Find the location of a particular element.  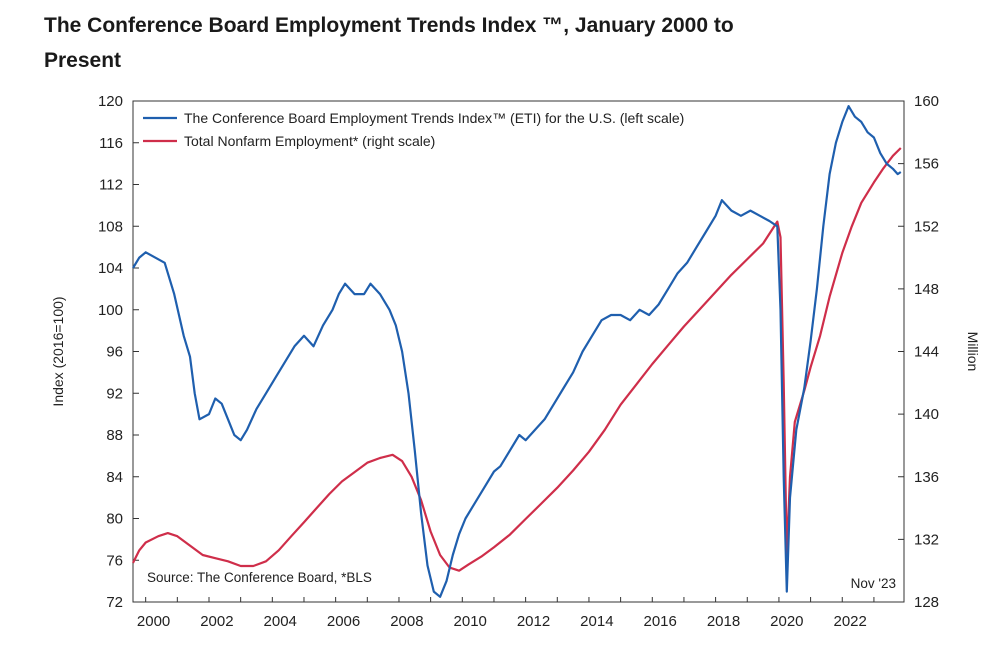

right-tick-label: 136 is located at coordinates (926, 477).